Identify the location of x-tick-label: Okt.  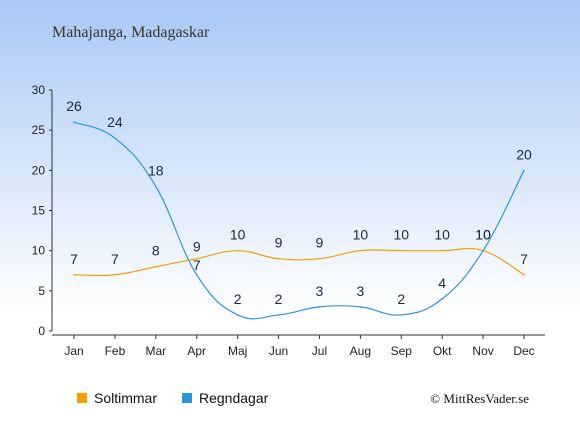
(442, 351).